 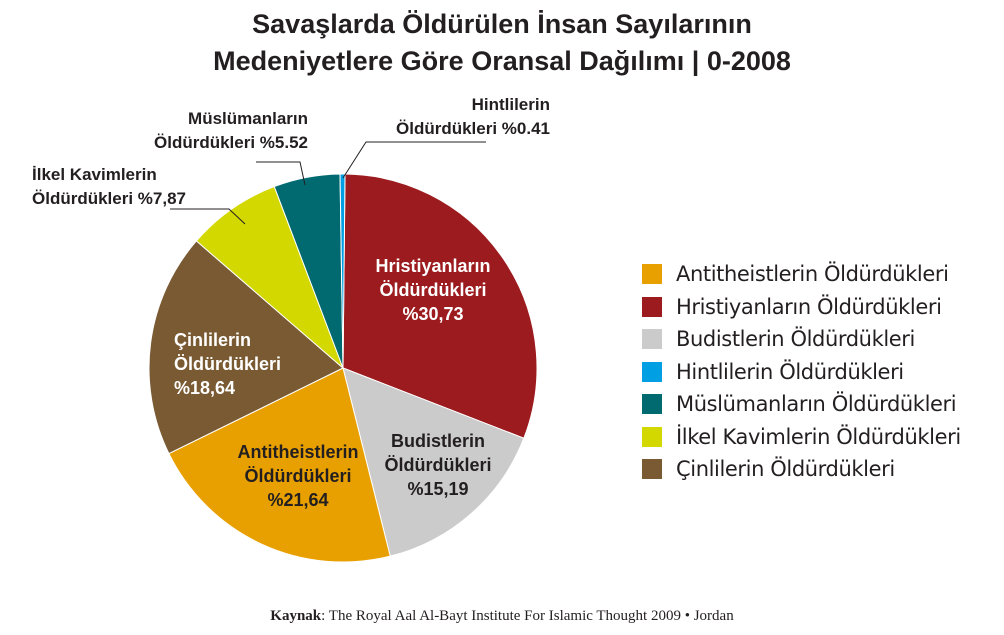 I want to click on legend-item: Budistlerin Öldürdükleri, so click(x=822, y=339).